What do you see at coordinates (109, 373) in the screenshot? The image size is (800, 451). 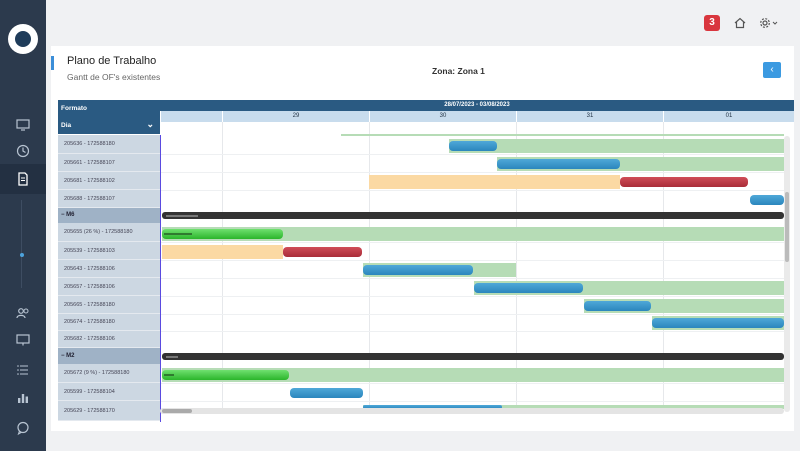 I see `row-label: 205672 (9 %) - 172588180` at bounding box center [109, 373].